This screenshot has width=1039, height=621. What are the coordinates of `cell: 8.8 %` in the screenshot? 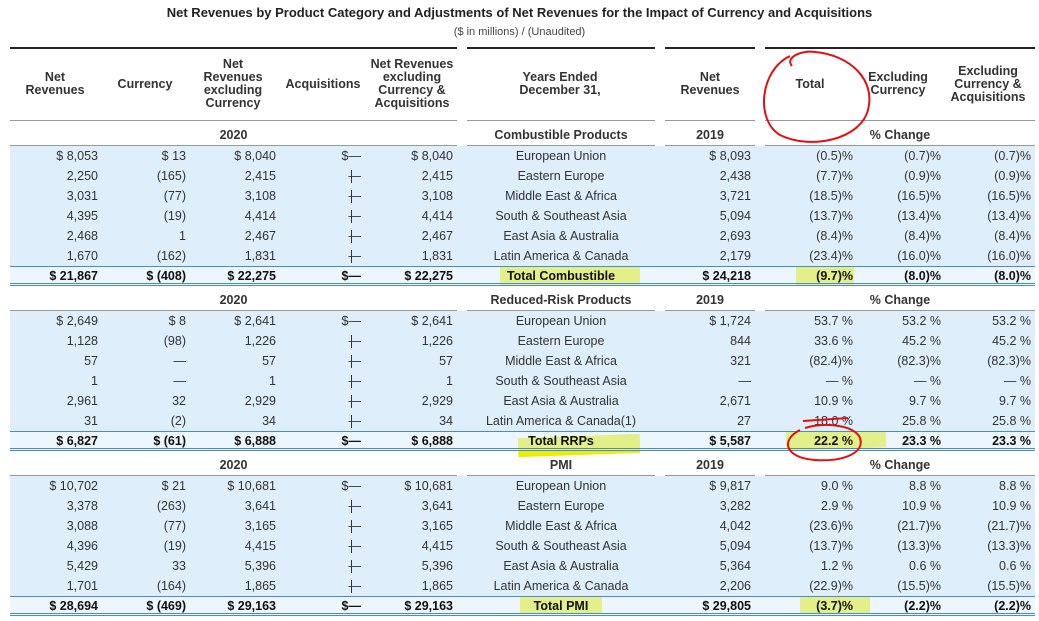 It's located at (925, 486).